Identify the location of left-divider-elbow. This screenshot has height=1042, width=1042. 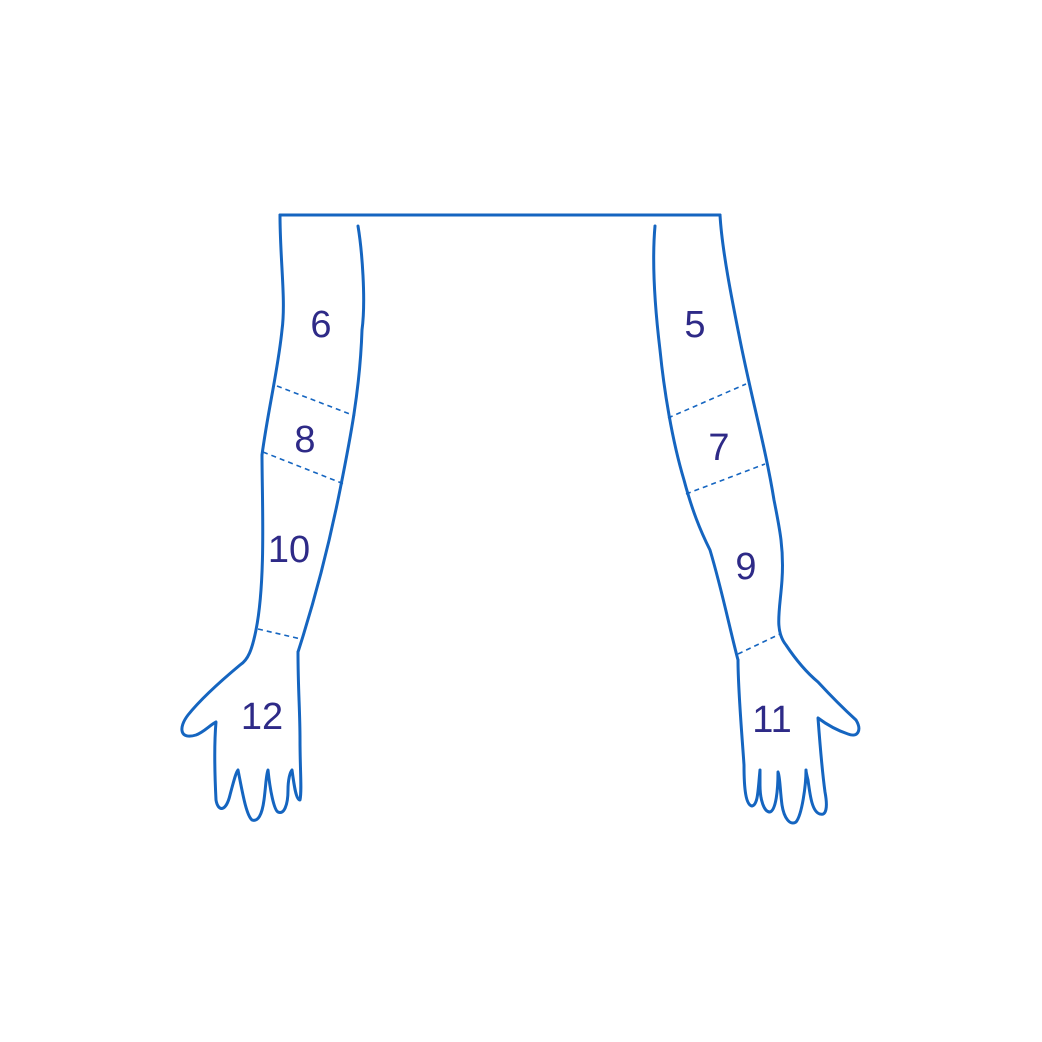
(303, 468).